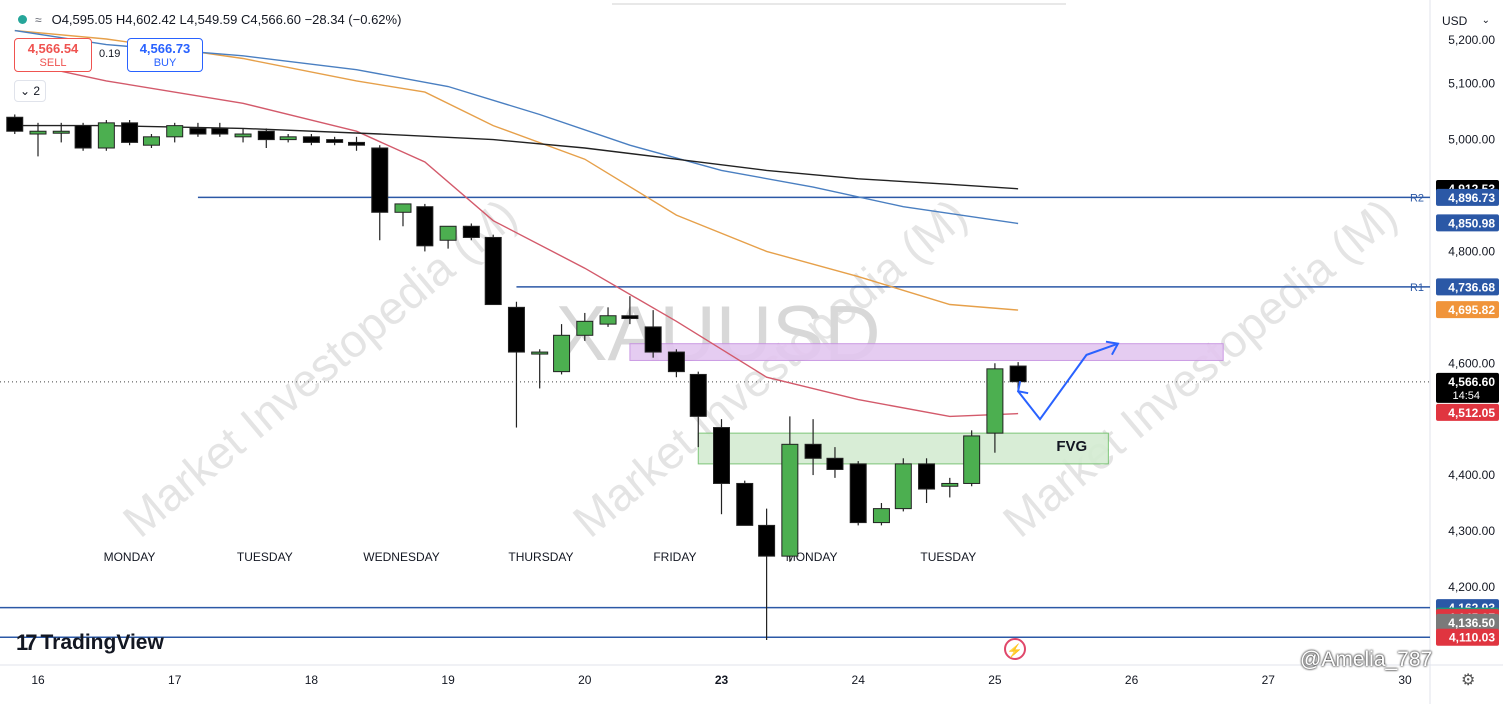 Image resolution: width=1503 pixels, height=704 pixels. Describe the element at coordinates (38, 19) in the screenshot. I see `symbol-wave-icon: ≈` at that location.